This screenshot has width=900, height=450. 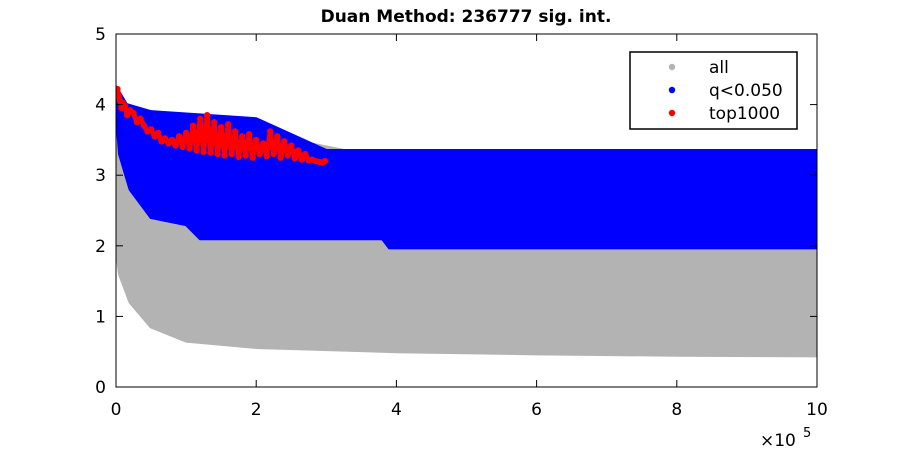 I want to click on x-tick-label: 6, so click(x=536, y=410).